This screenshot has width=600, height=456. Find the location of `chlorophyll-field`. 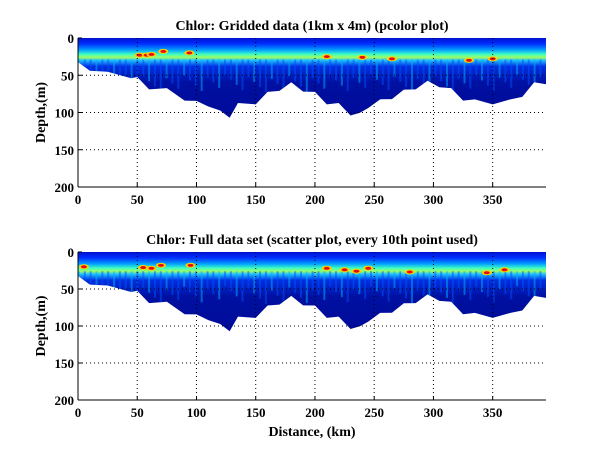

chlorophyll-field is located at coordinates (312, 292).